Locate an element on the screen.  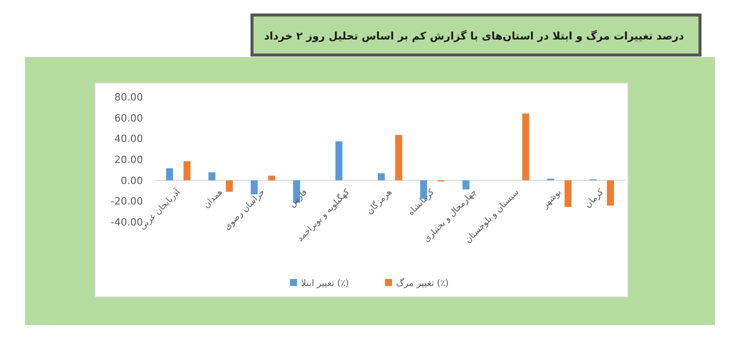
y-tick-label: -20.00 is located at coordinates (126, 202).